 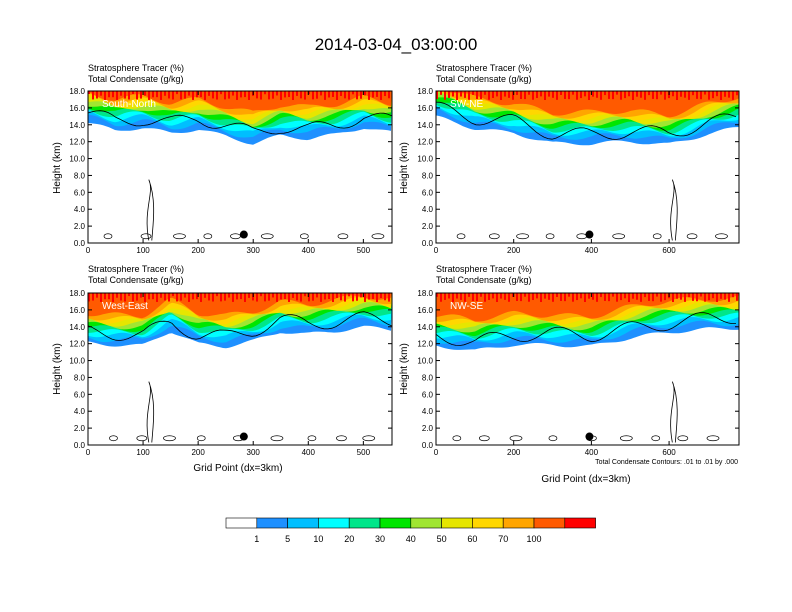 I want to click on y-tick-label: 8.0, so click(x=428, y=377).